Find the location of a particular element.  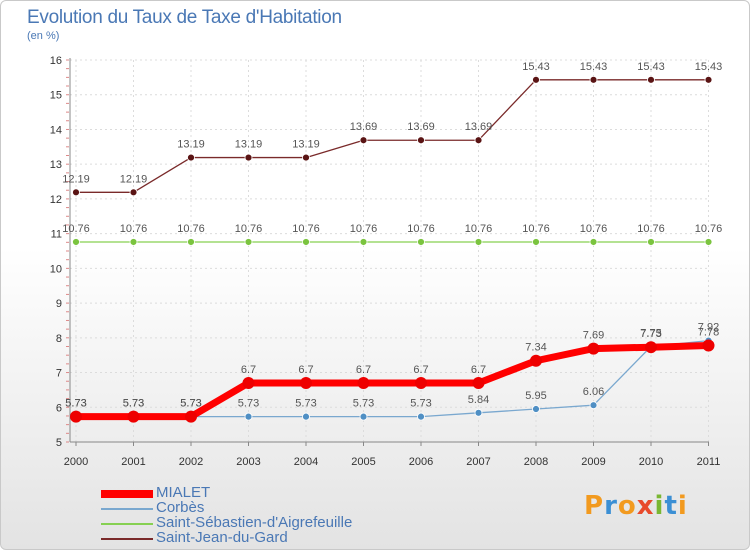

y-tick-label: 12 is located at coordinates (56, 200).